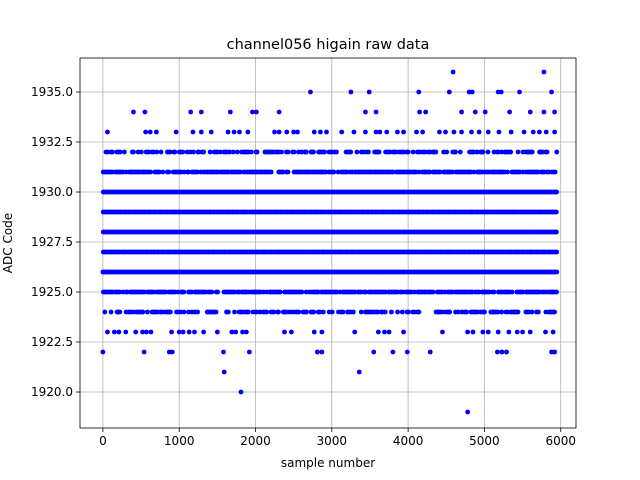  I want to click on y-tick-label: 1935.0, so click(52, 92).